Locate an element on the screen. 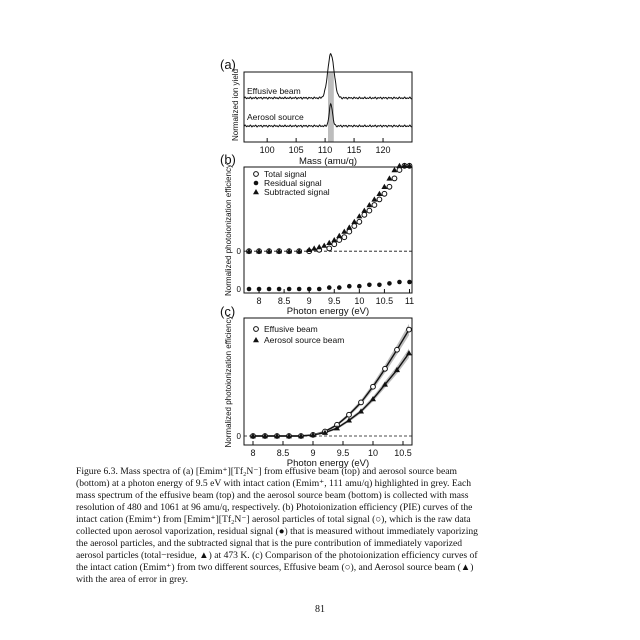 The height and width of the screenshot is (640, 640). x-axis-label: Photon energy (eV) is located at coordinates (328, 311).